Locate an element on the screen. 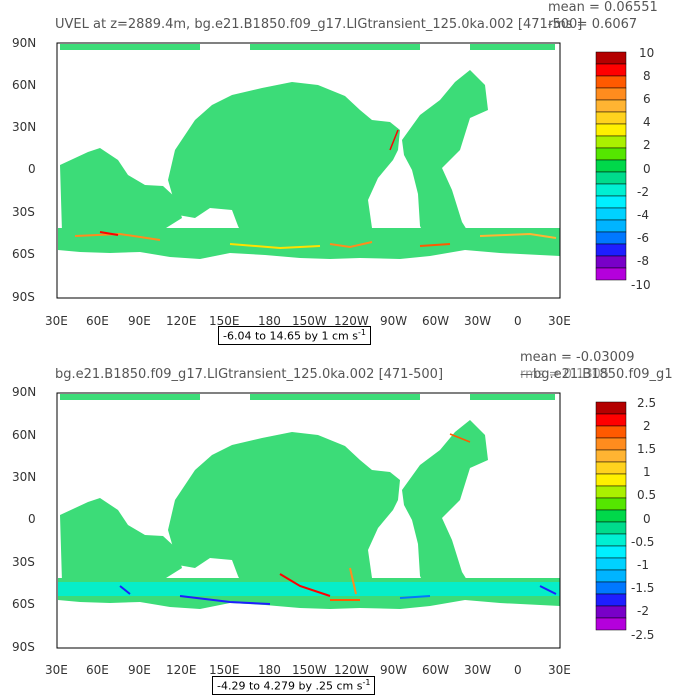  p1-lat-60n: 60N is located at coordinates (24, 85).